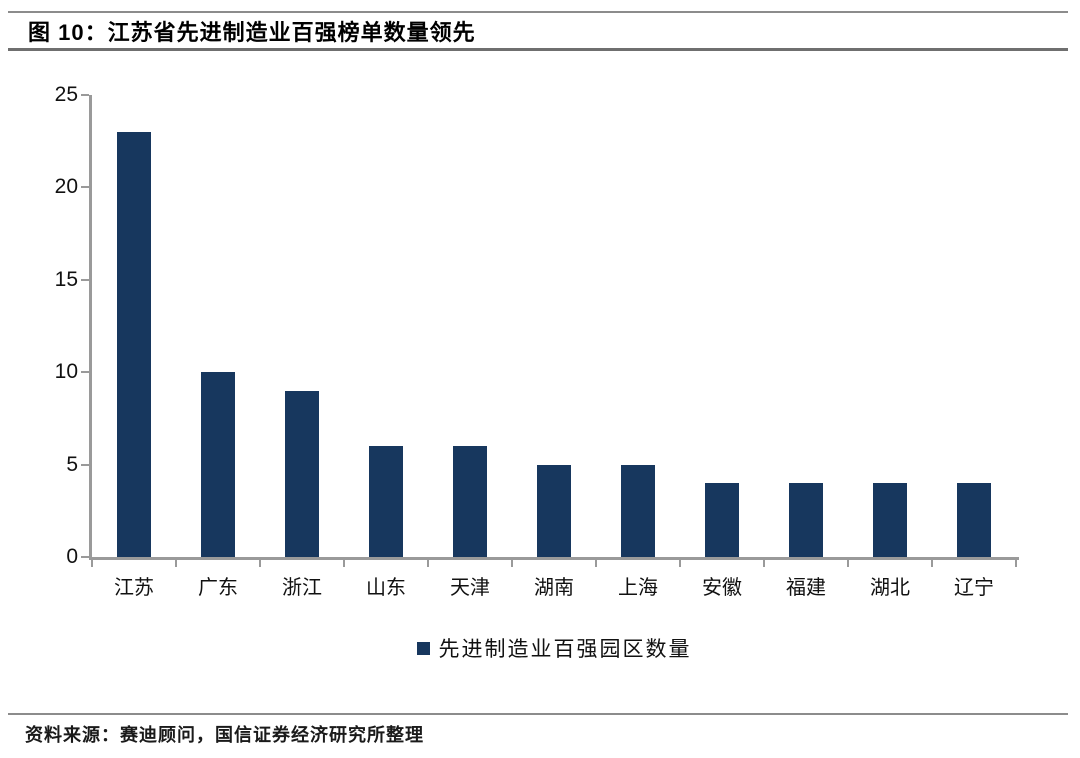  I want to click on x-category-label: 山东, so click(386, 588).